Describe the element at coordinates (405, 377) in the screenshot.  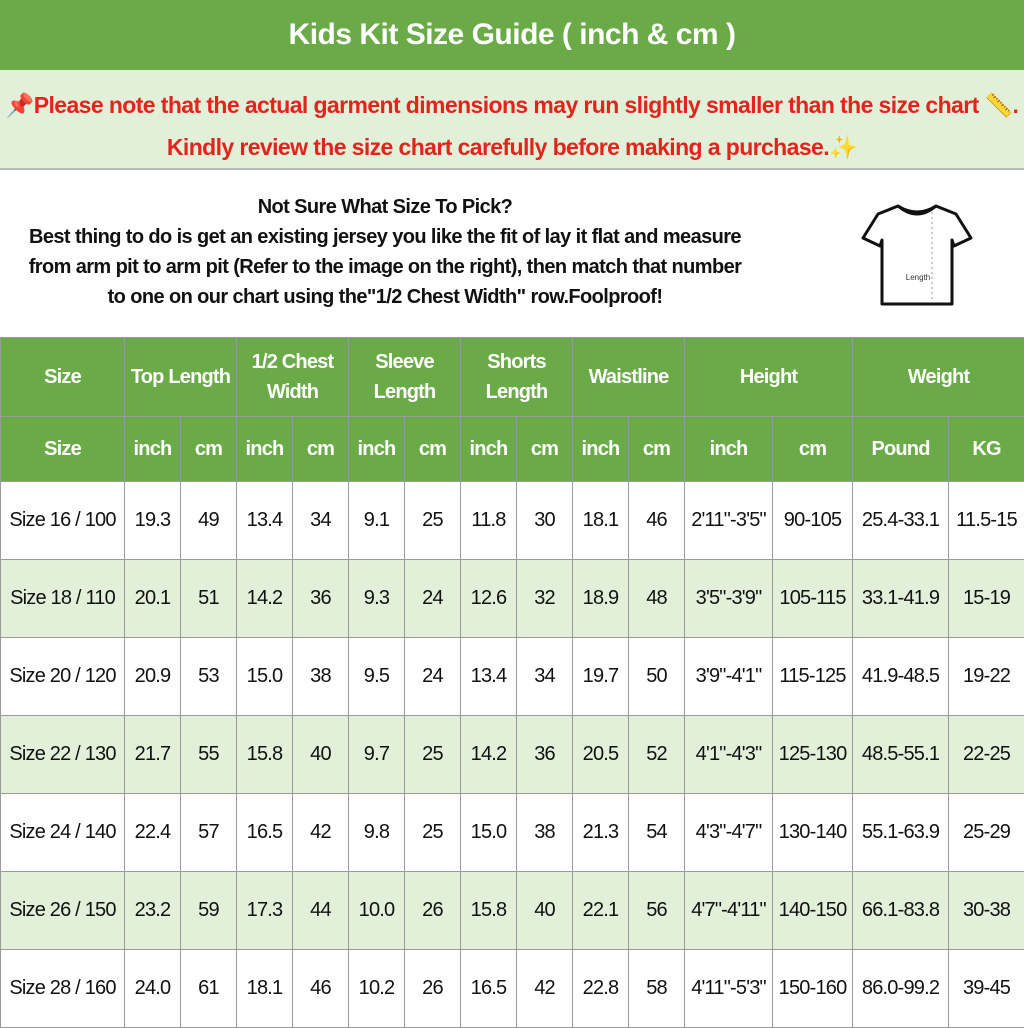
I see `column-group-header: Sleeve Length` at that location.